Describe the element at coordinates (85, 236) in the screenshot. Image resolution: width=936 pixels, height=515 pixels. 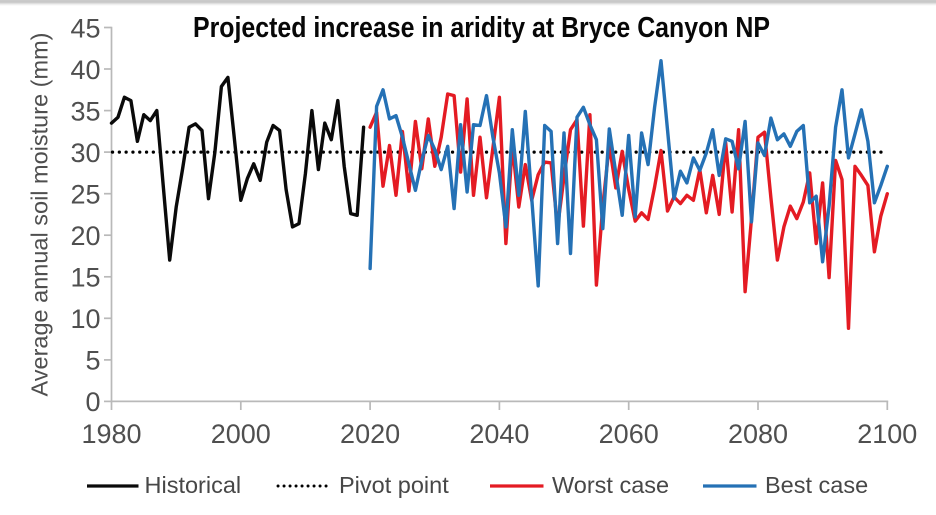
I see `svg-text: 20` at that location.